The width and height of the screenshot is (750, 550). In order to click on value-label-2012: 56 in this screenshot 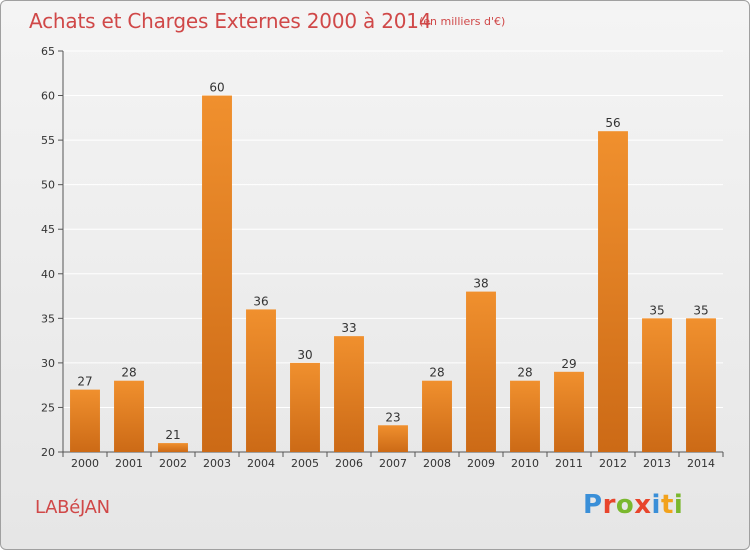, I will do `click(612, 123)`.